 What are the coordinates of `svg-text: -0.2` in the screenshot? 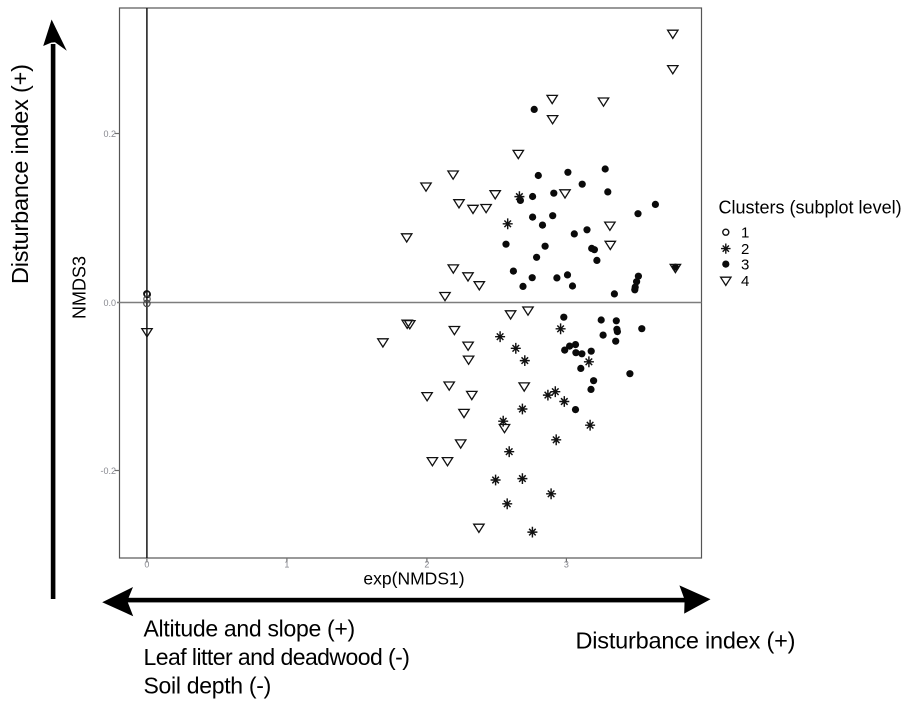 It's located at (108, 471).